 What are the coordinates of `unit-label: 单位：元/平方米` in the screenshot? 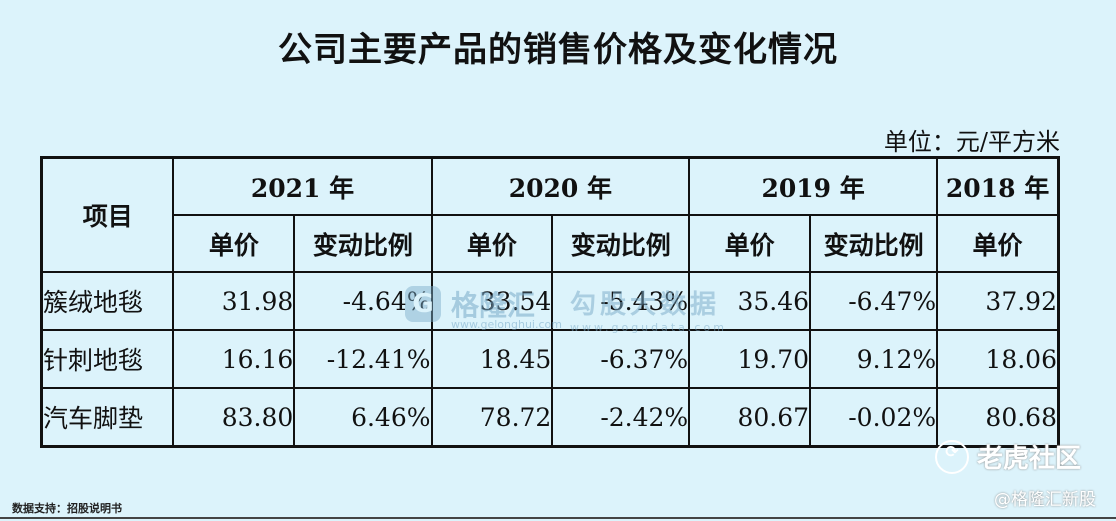 It's located at (971, 142).